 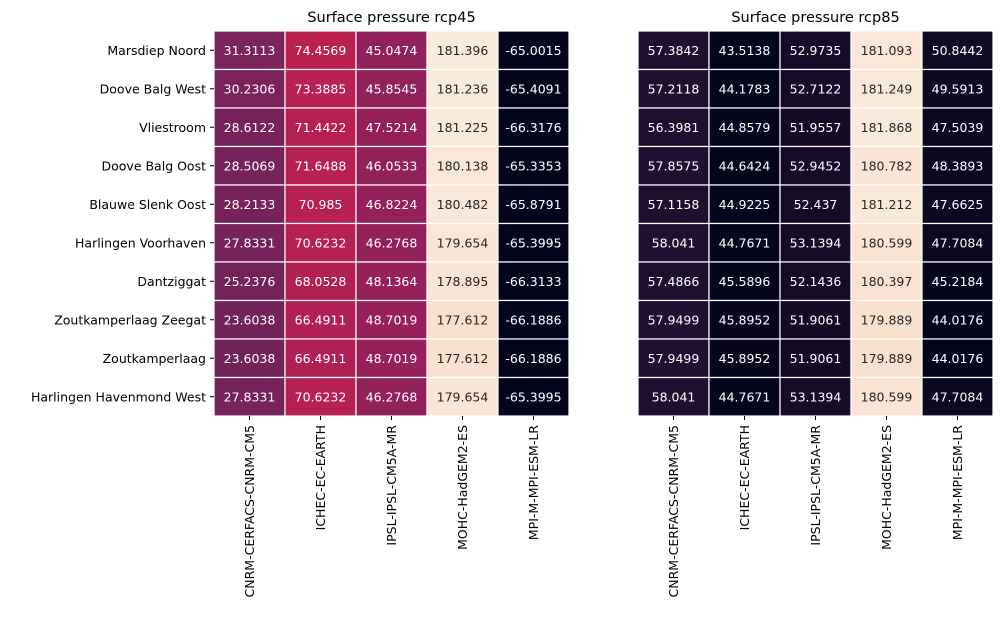 I want to click on cell-value-label: -65.4091, so click(x=533, y=88).